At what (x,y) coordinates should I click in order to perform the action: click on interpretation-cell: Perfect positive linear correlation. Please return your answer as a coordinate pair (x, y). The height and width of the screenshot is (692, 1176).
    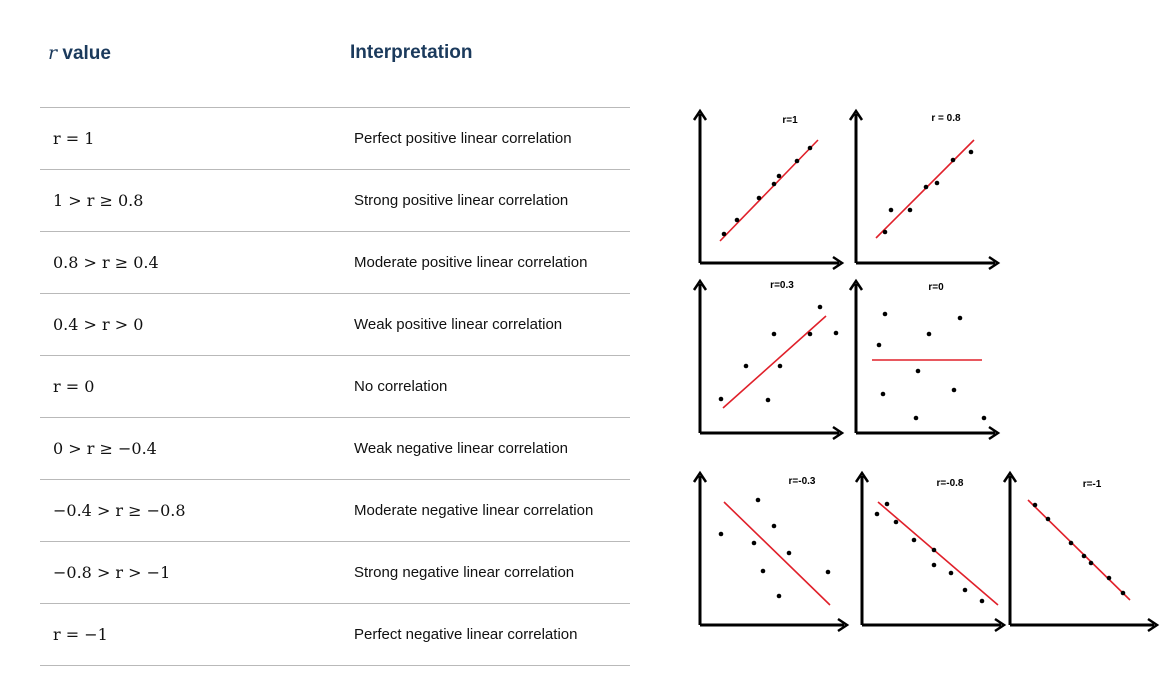
    Looking at the image, I should click on (492, 138).